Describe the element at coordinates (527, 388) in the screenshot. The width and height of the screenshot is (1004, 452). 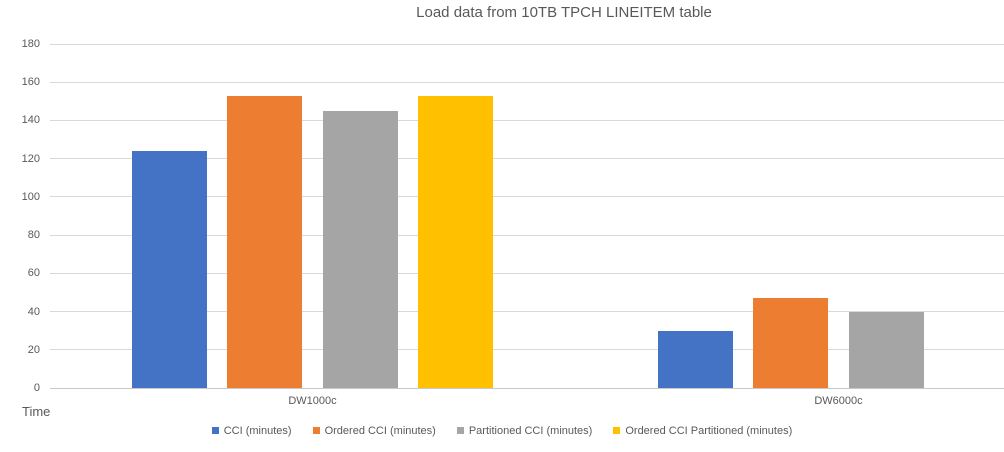
I see `x-axis-line` at that location.